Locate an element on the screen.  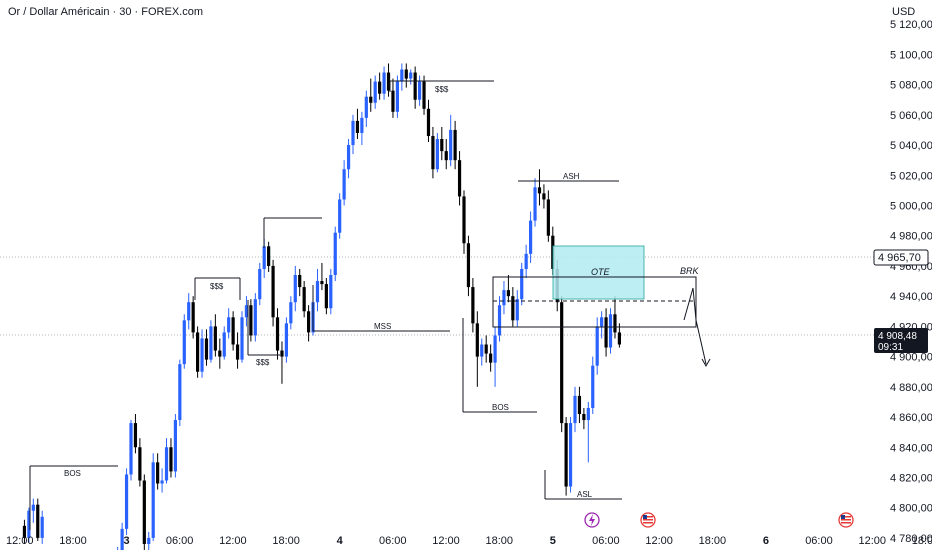
y-tick-label: 4 840,00 is located at coordinates (911, 448).